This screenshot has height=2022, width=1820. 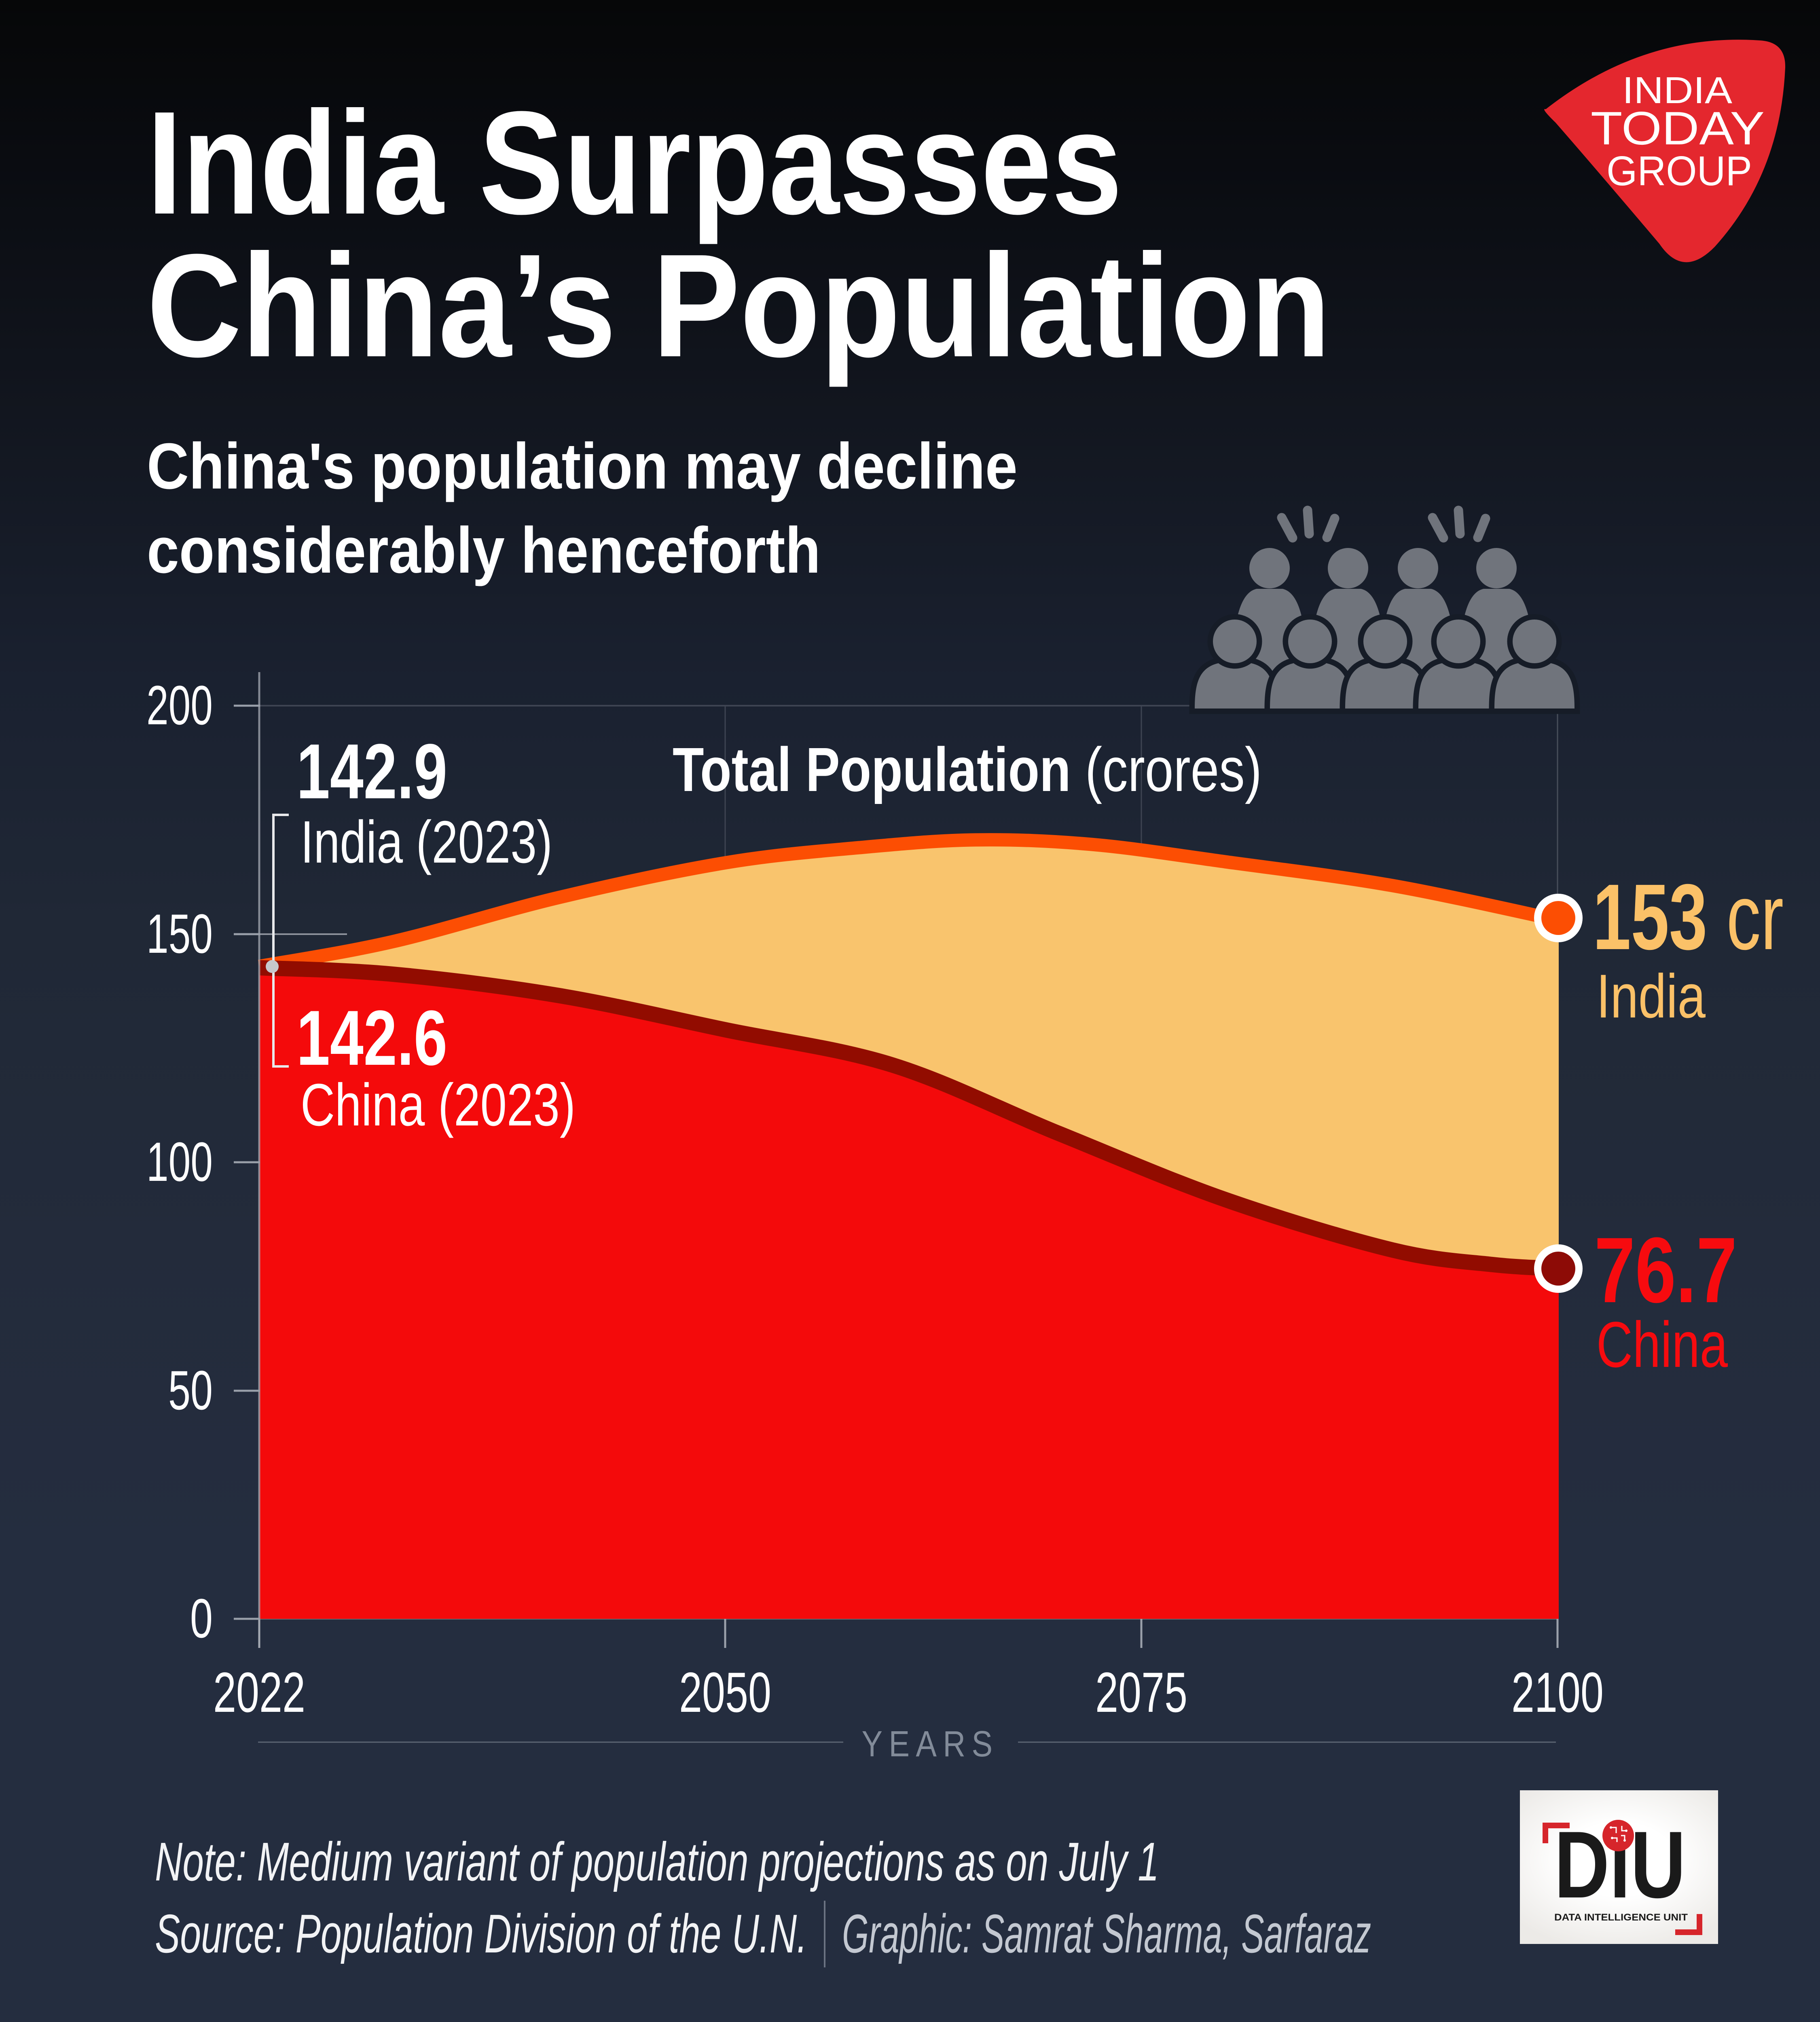 What do you see at coordinates (1679, 171) in the screenshot?
I see `svg-text: GROUP` at bounding box center [1679, 171].